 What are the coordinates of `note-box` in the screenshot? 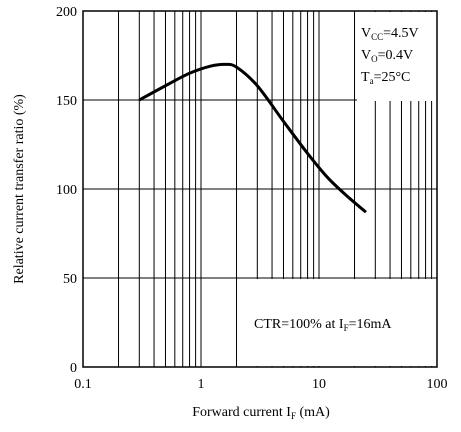 It's located at (337, 322).